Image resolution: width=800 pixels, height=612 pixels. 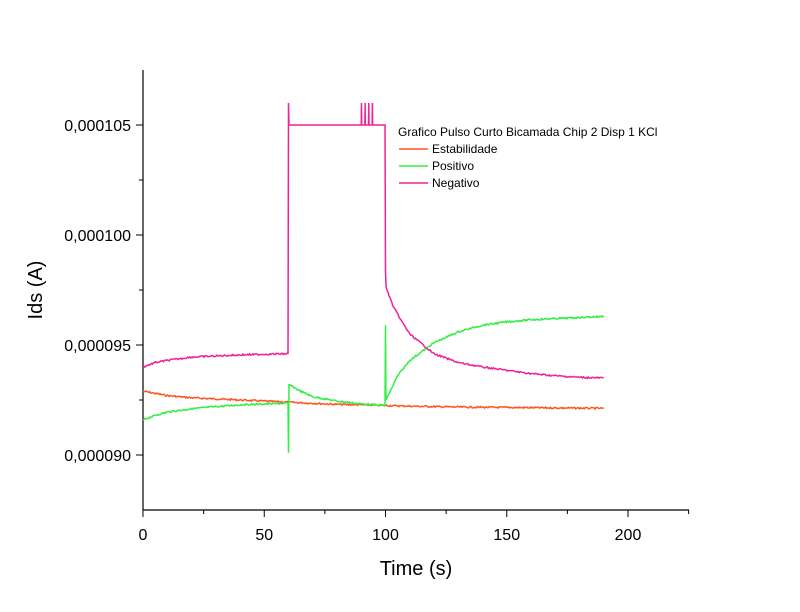 What do you see at coordinates (414, 527) in the screenshot?
I see `x-ticks: 0 50 100 150 200` at bounding box center [414, 527].